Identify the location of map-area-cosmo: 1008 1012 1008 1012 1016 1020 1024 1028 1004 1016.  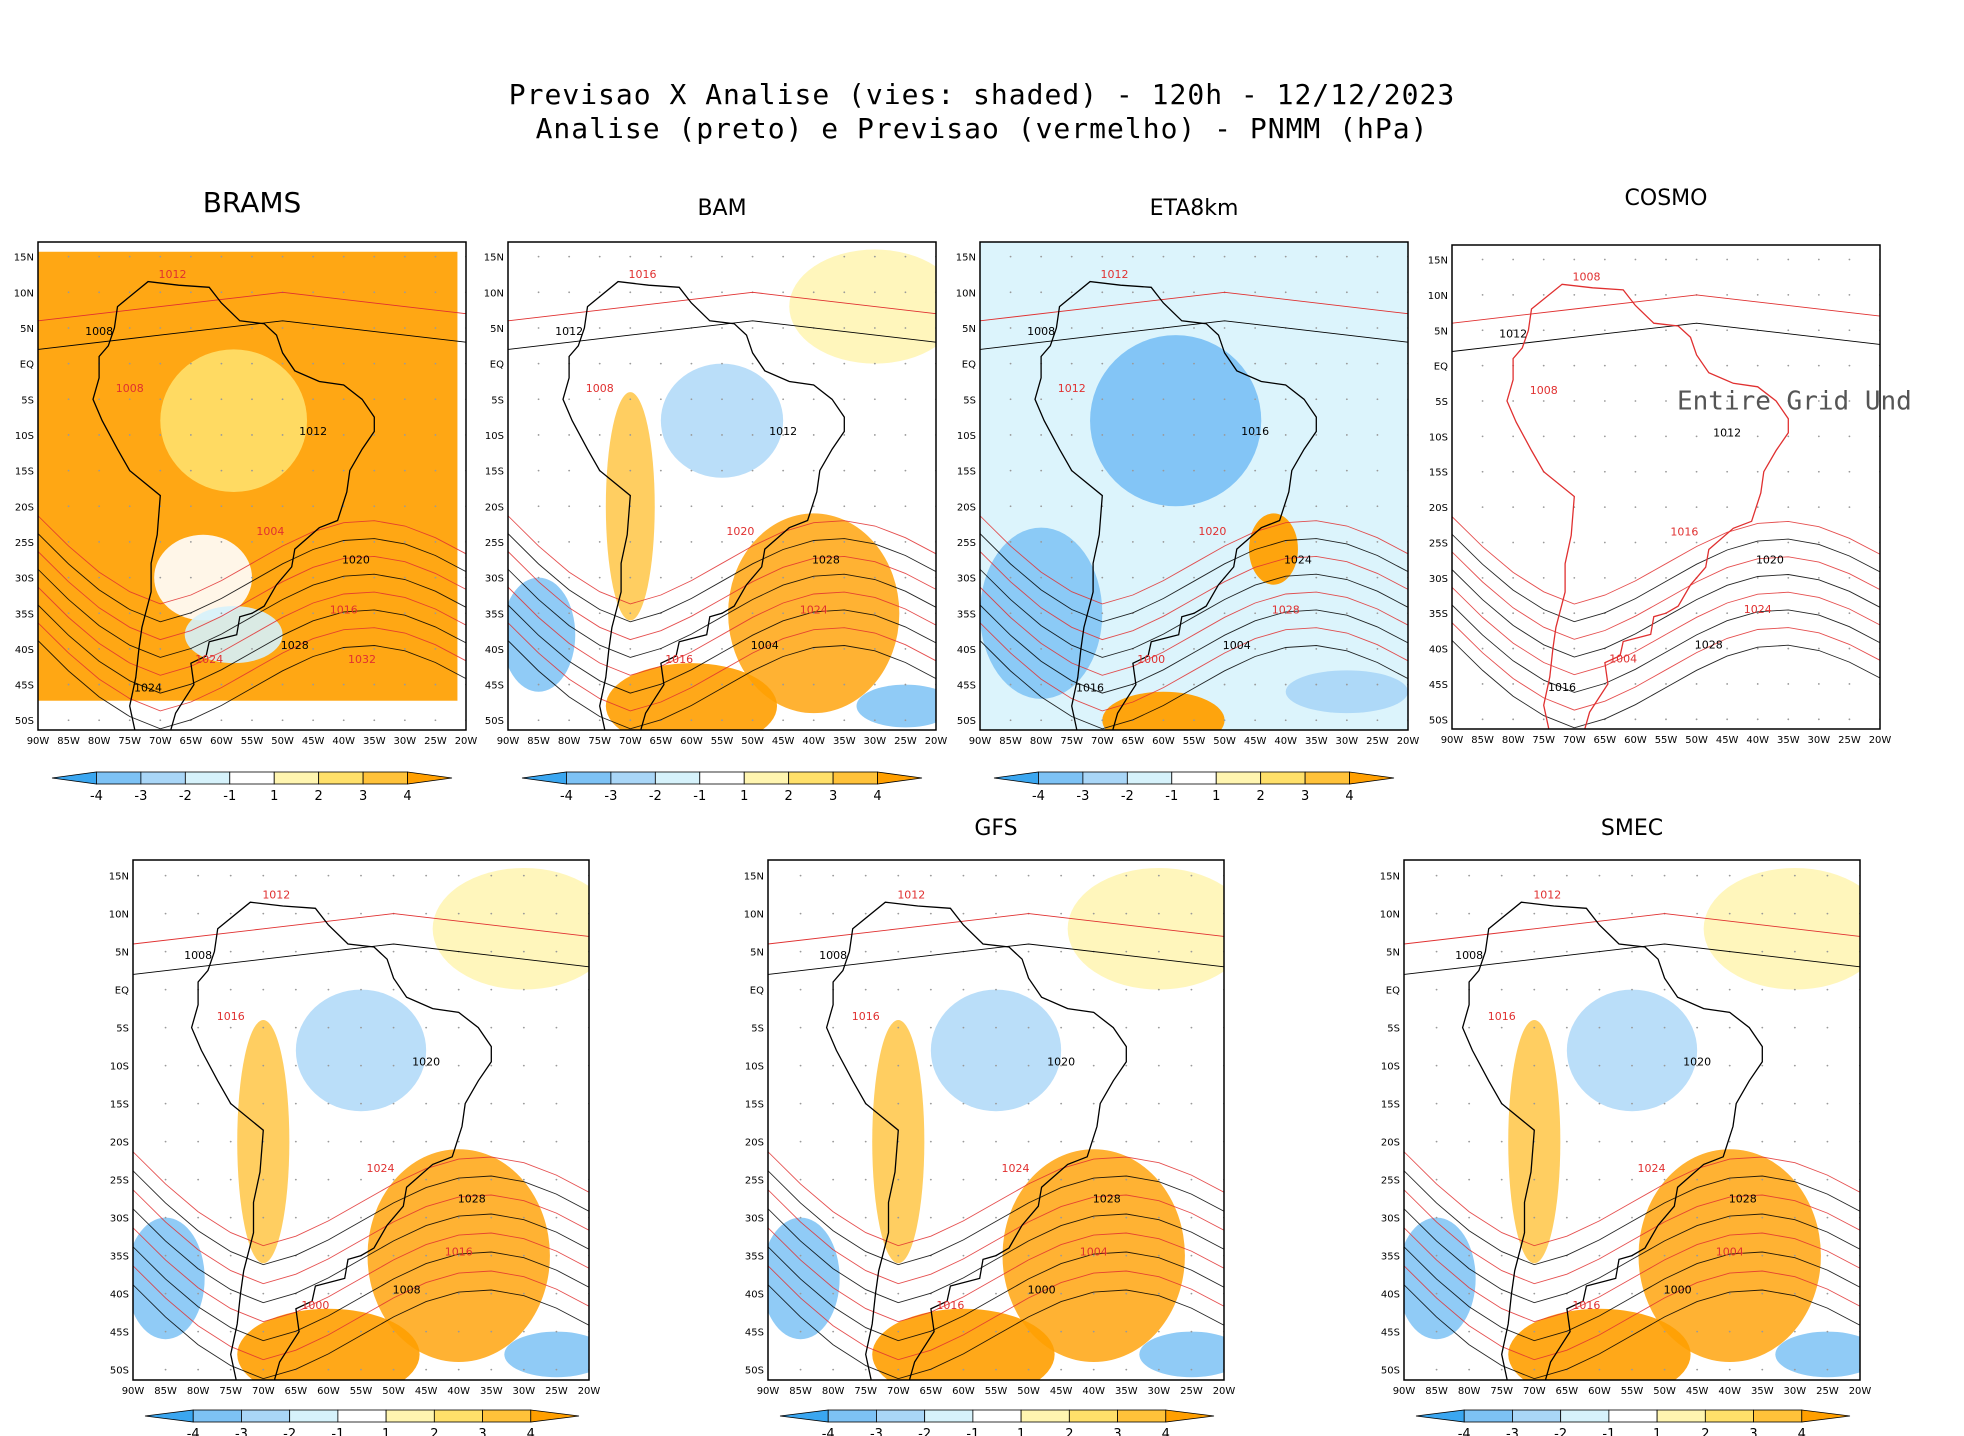
(1666, 487).